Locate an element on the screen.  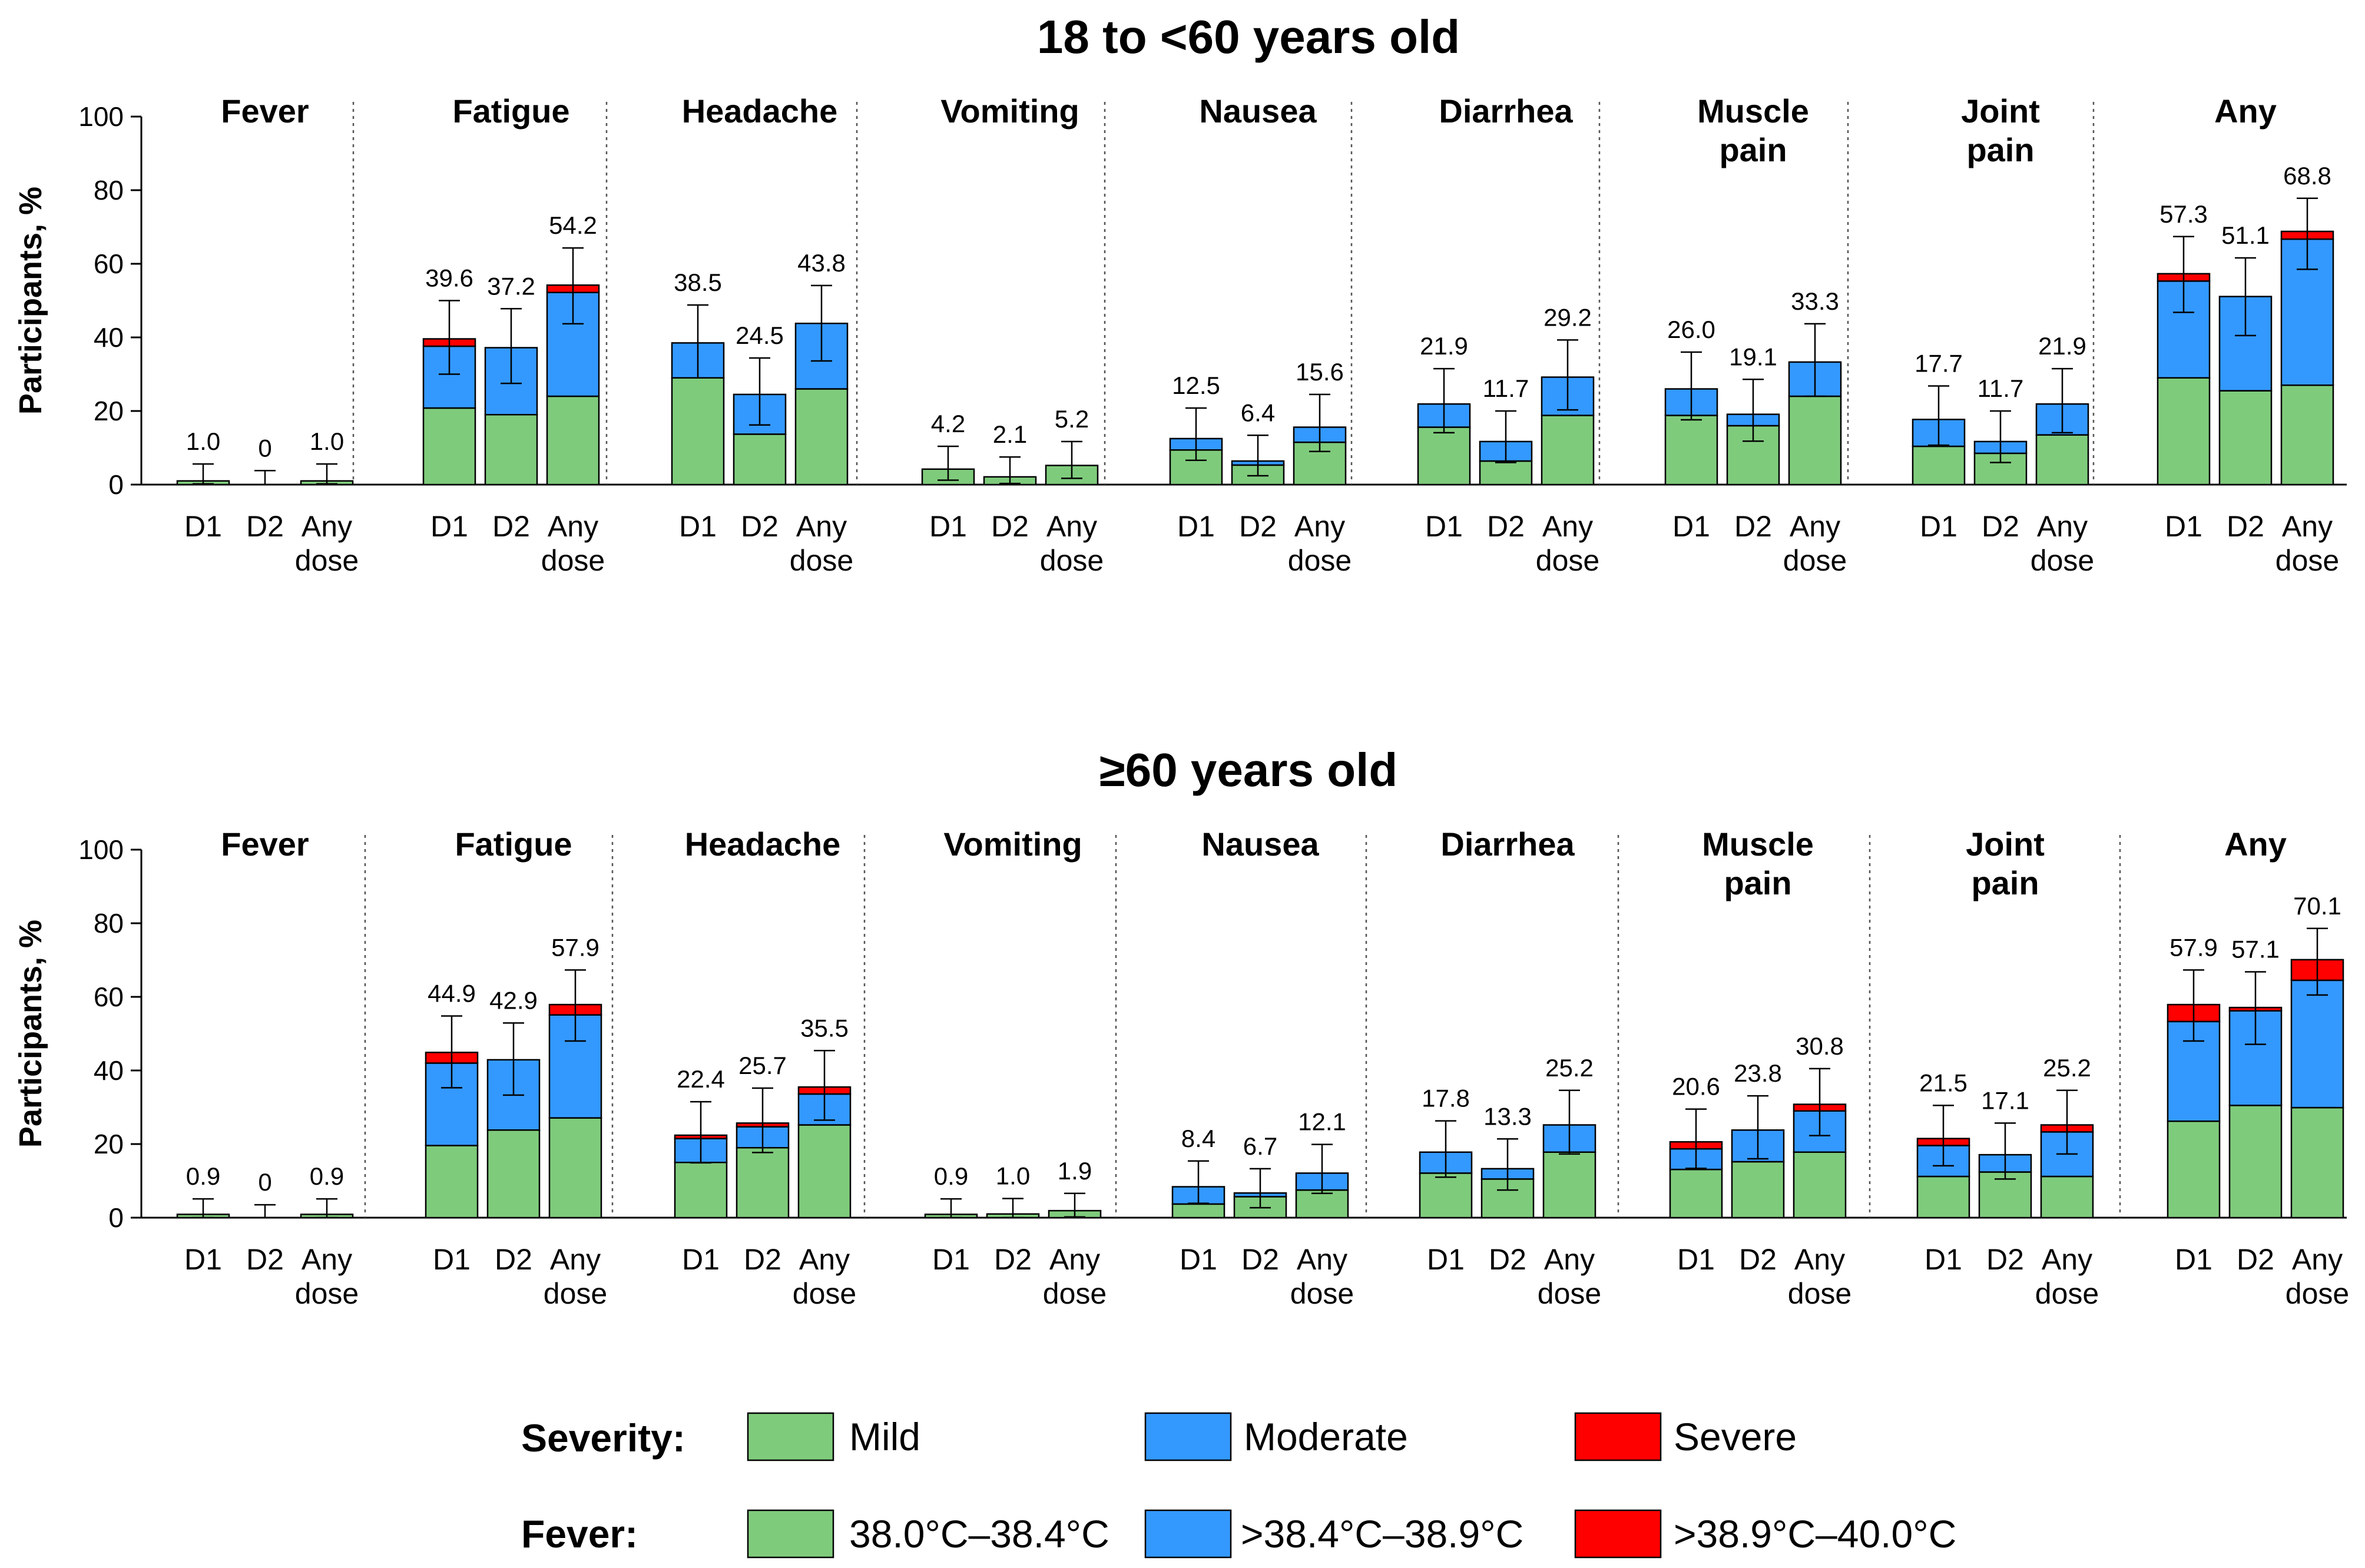
data-label: 22.4 is located at coordinates (701, 1079).